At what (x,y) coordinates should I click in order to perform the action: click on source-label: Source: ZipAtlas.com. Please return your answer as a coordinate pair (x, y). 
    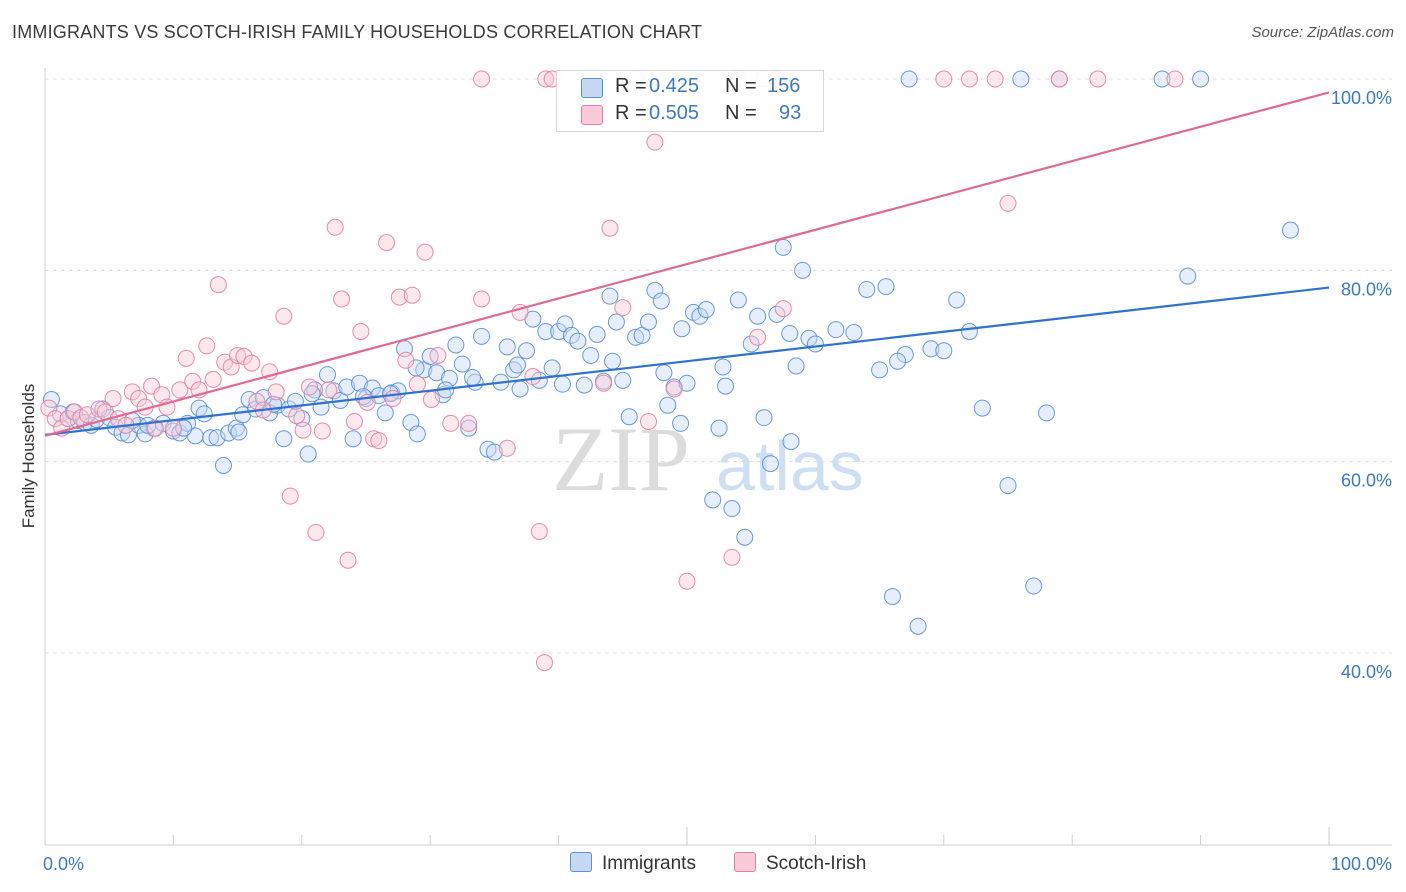
    Looking at the image, I should click on (1322, 32).